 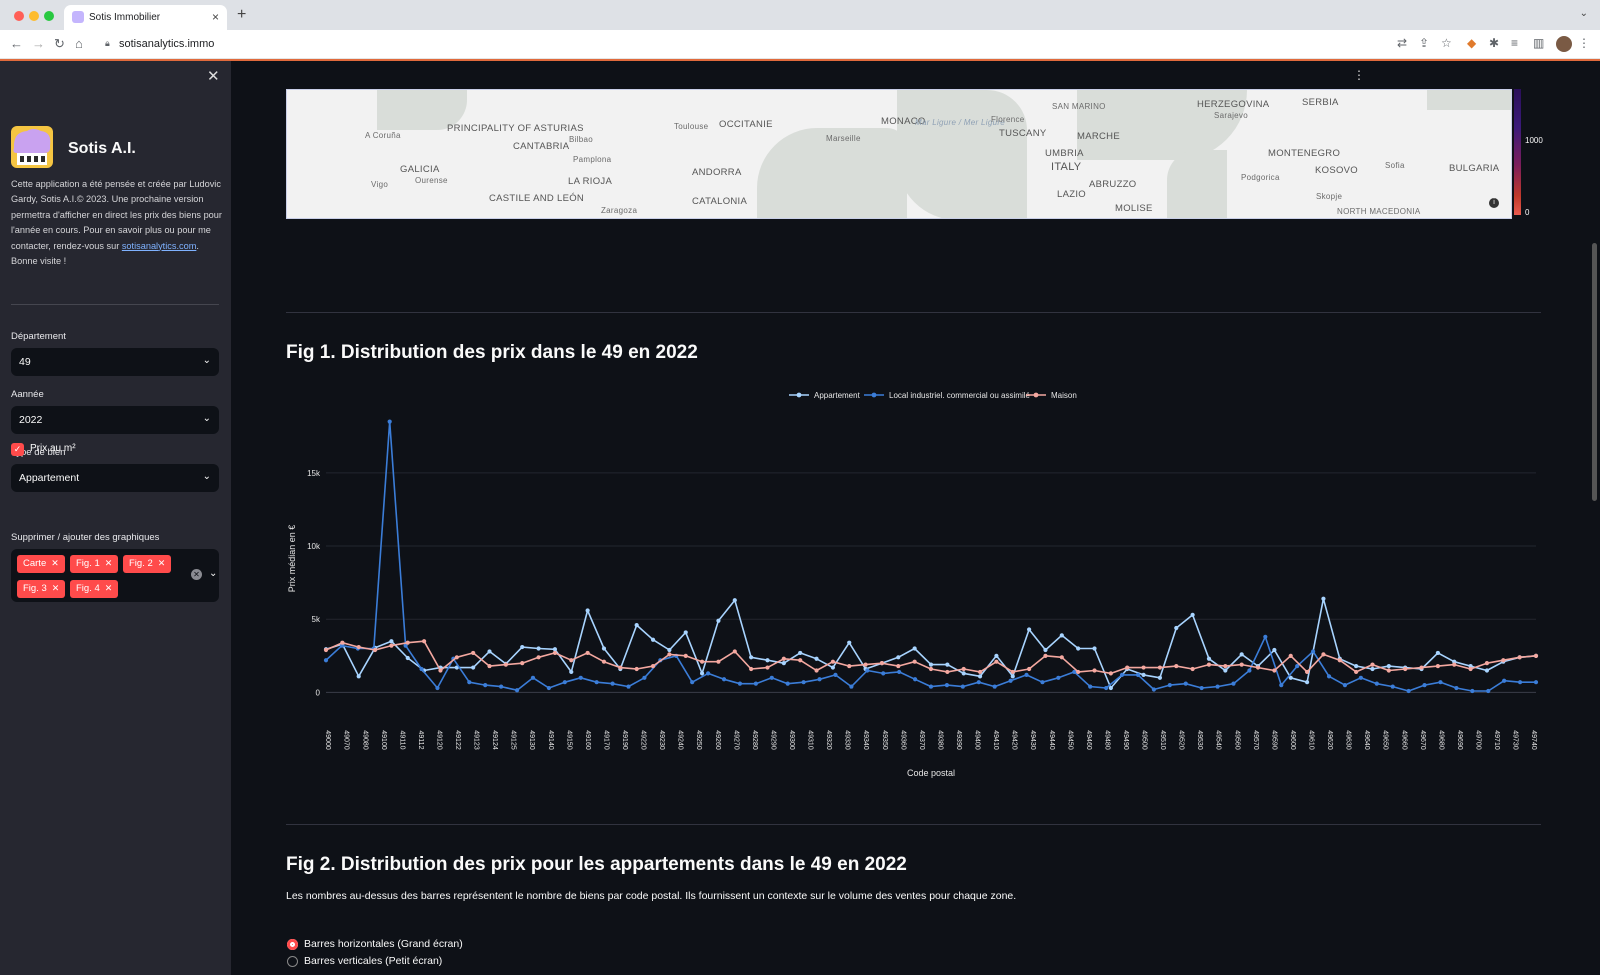 I want to click on map-label: Mar Ligure / Mer Ligure, so click(x=960, y=122).